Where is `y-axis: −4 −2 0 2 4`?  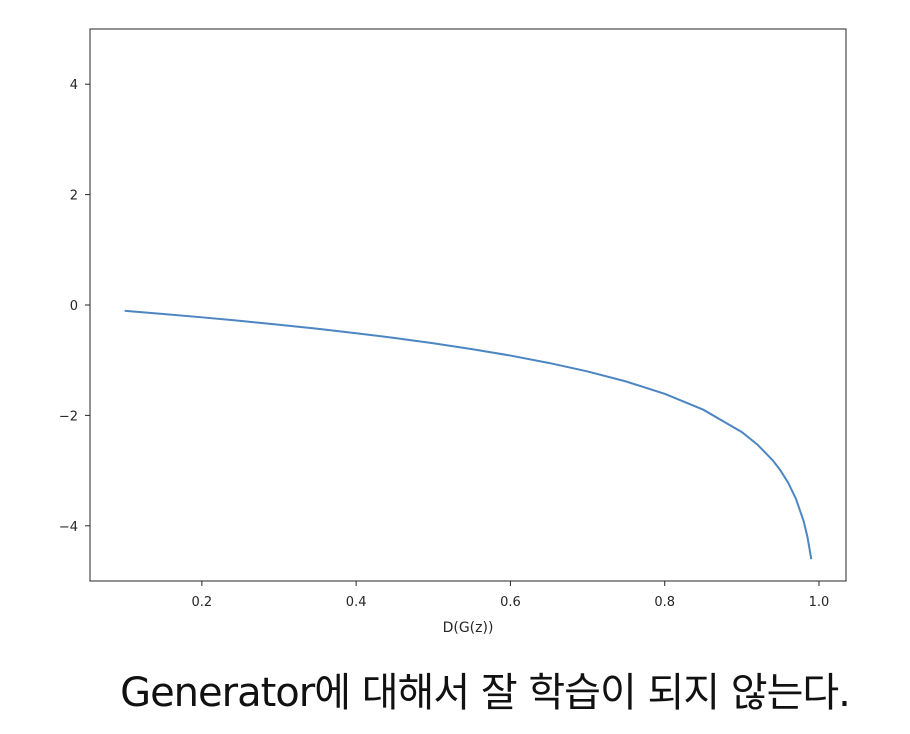 y-axis: −4 −2 0 2 4 is located at coordinates (74, 306).